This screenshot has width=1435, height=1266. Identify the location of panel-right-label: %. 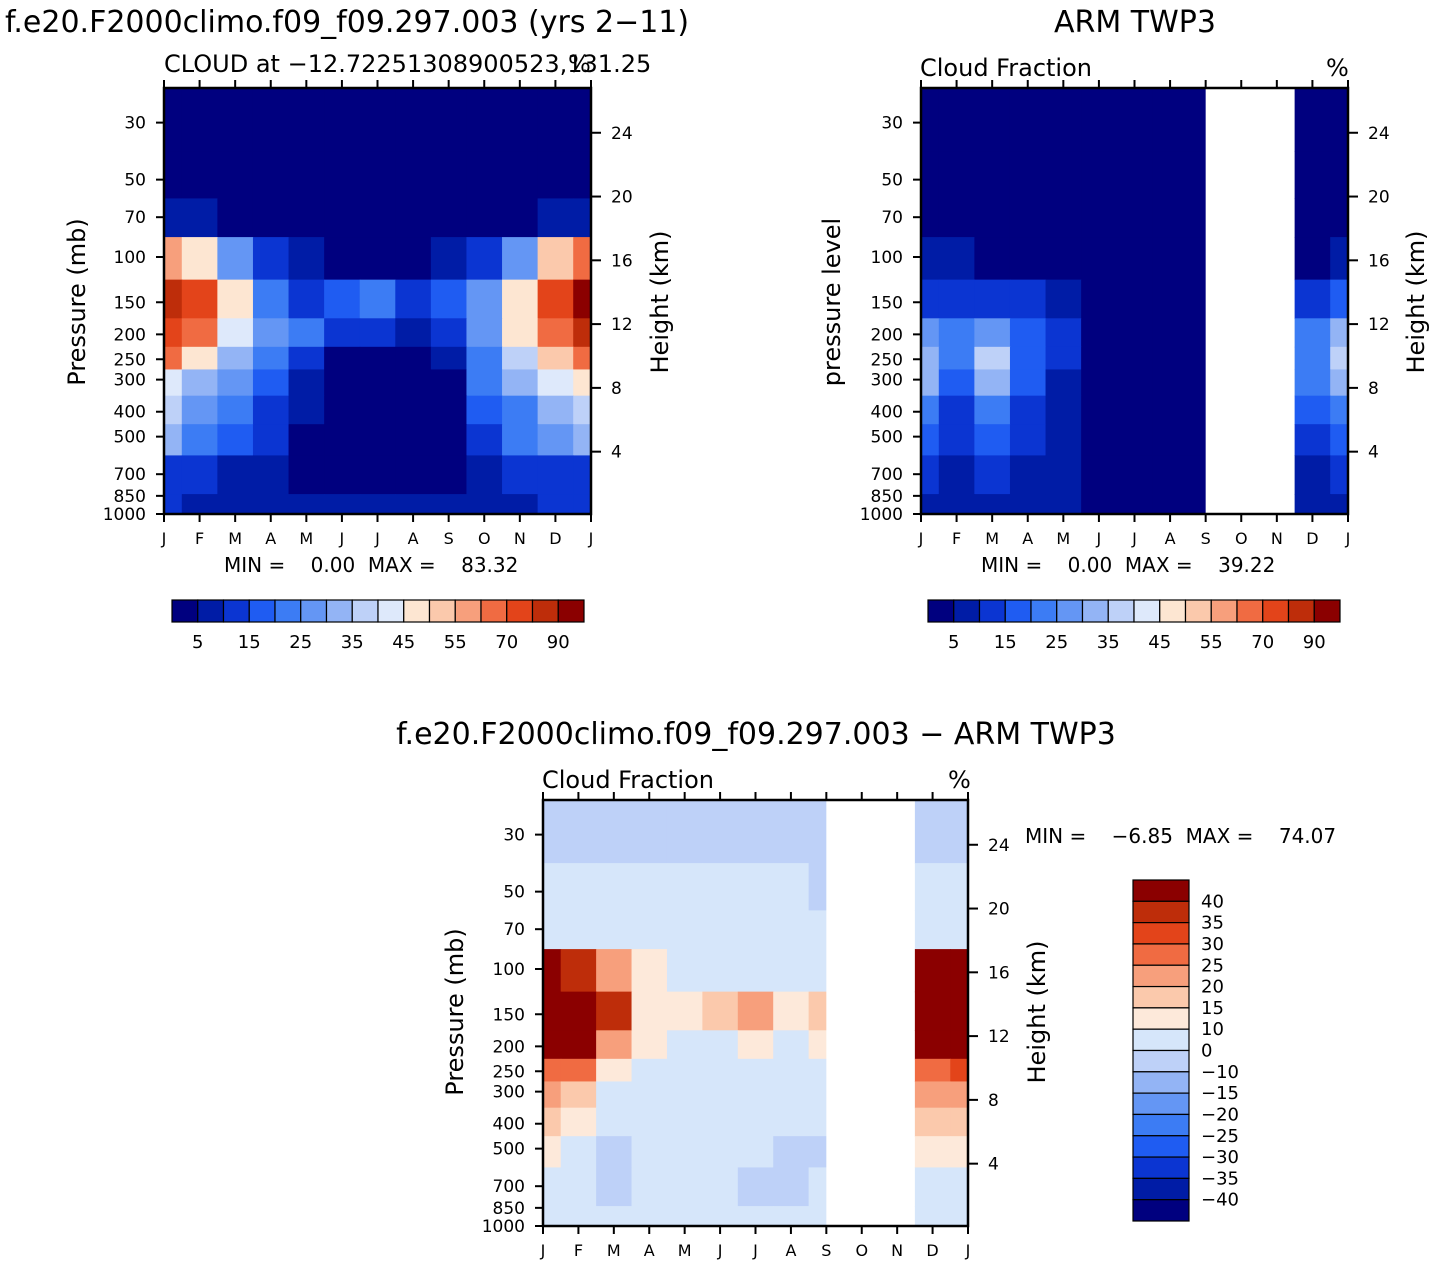
(959, 780).